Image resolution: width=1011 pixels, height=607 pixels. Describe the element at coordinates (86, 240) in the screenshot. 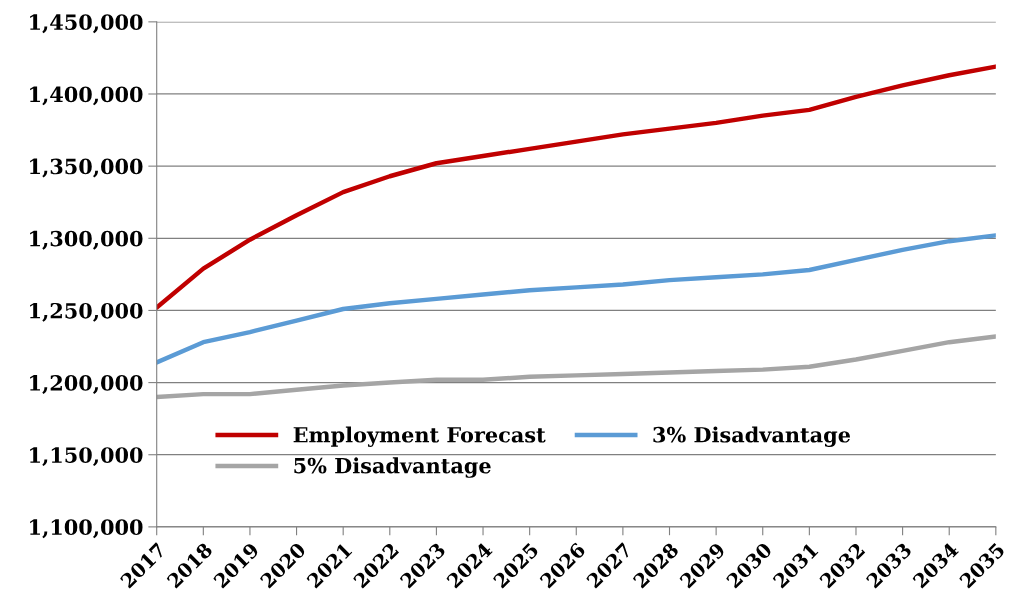

I see `y-tick-label: 1,300,000` at that location.